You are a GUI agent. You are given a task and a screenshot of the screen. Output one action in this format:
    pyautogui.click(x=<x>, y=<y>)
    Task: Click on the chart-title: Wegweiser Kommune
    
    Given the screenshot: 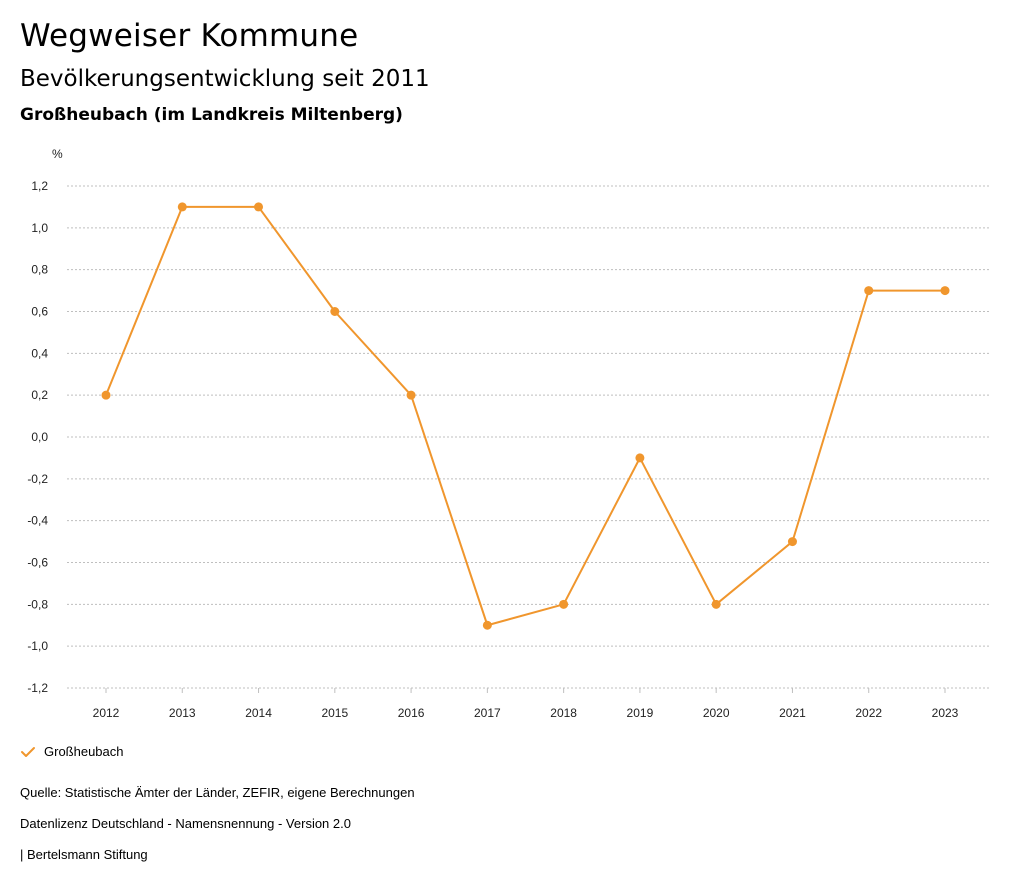 What is the action you would take?
    pyautogui.click(x=189, y=36)
    